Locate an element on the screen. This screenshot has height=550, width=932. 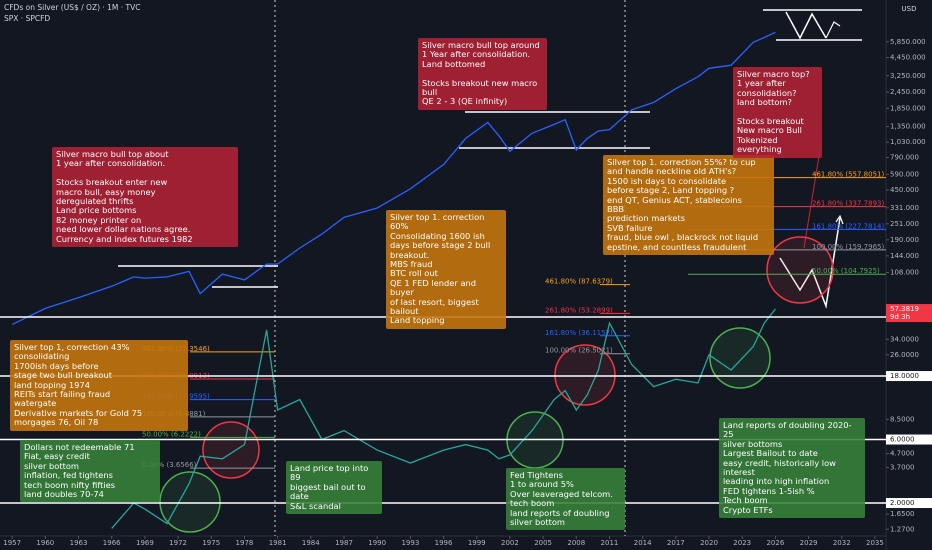
y-tick-label: 1,030.000 is located at coordinates (908, 142).